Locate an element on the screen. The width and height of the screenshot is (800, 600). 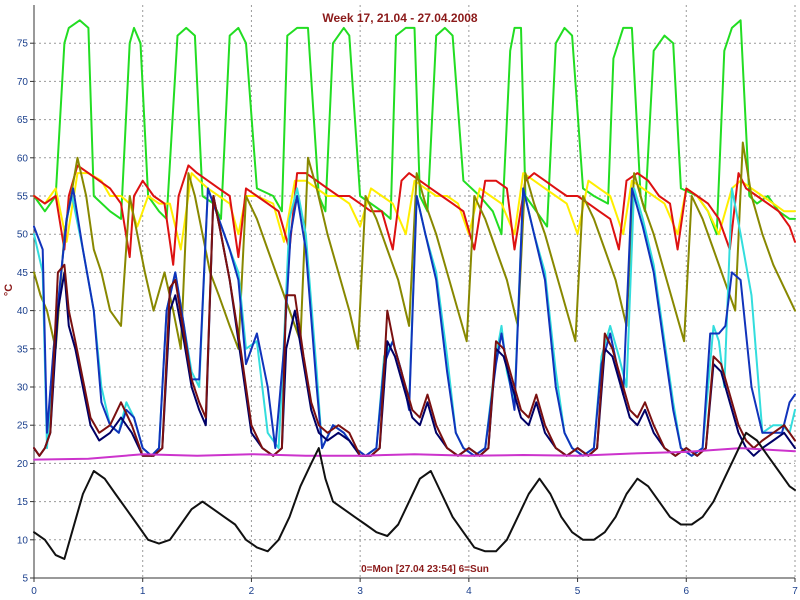
x-tick-label: 7 is located at coordinates (795, 591).